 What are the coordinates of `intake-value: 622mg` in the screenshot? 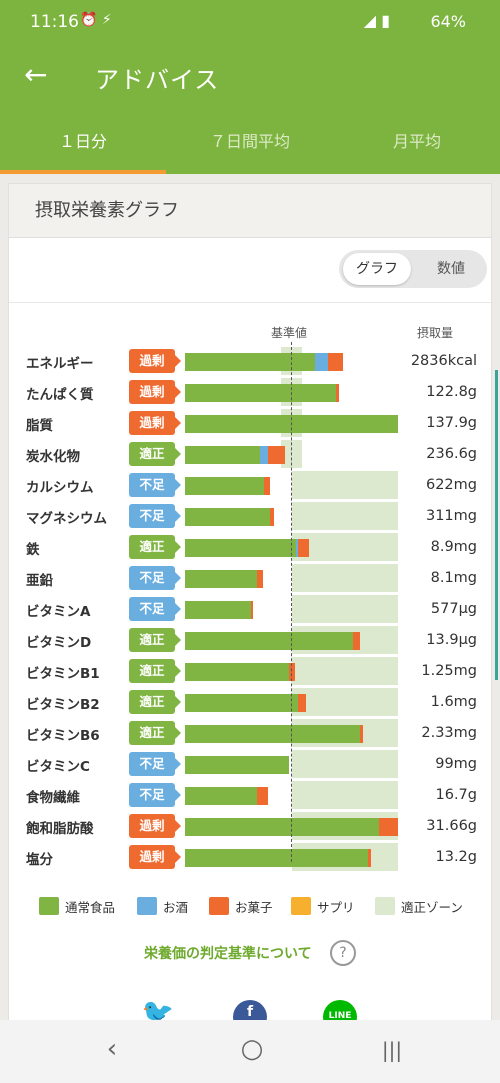 It's located at (451, 485).